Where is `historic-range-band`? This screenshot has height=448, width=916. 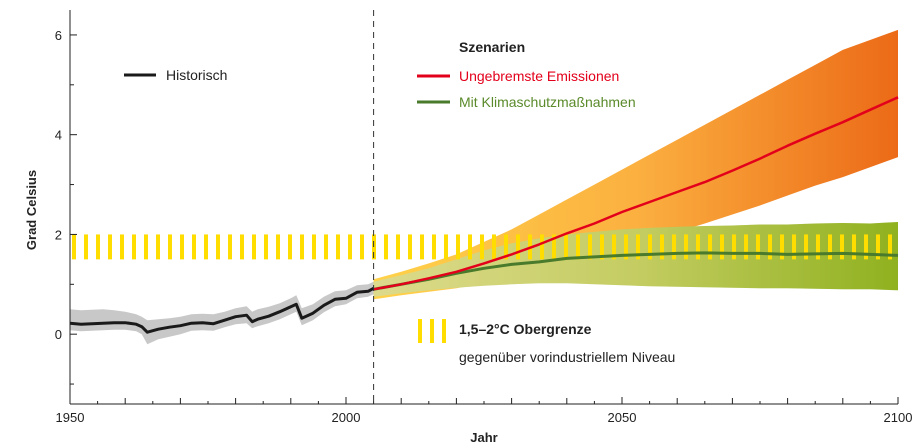 historic-range-band is located at coordinates (222, 313).